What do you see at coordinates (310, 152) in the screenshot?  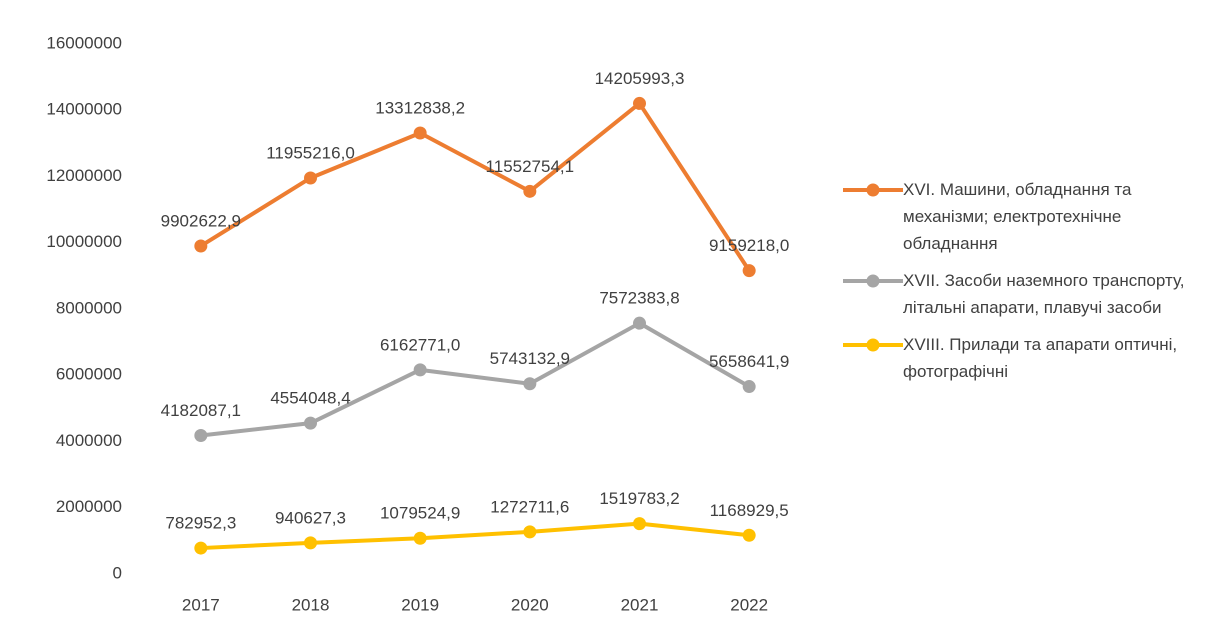 I see `data-label: 11955216,0` at bounding box center [310, 152].